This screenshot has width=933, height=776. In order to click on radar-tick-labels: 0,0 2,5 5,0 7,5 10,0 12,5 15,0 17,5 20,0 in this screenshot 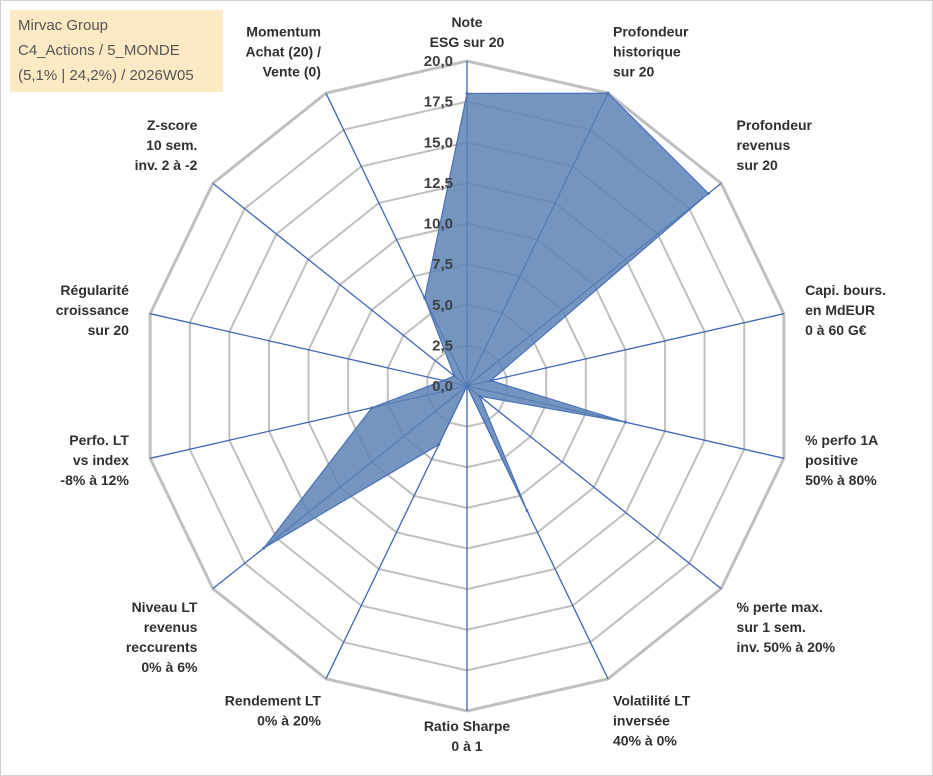, I will do `click(438, 224)`.